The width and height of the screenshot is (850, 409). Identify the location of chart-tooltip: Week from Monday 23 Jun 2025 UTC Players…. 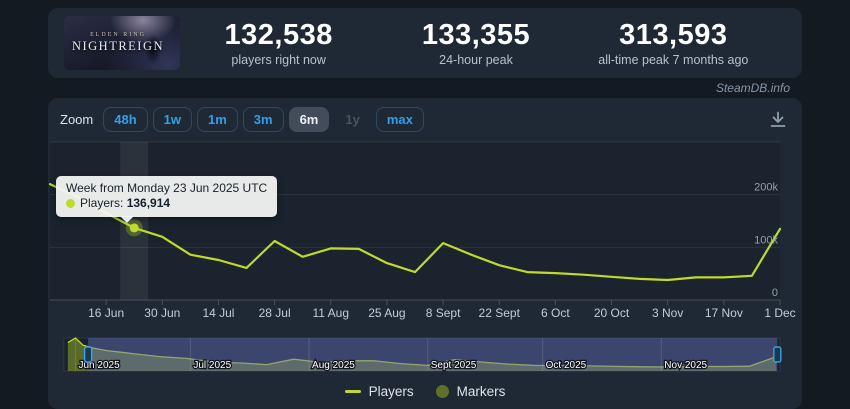
(167, 199).